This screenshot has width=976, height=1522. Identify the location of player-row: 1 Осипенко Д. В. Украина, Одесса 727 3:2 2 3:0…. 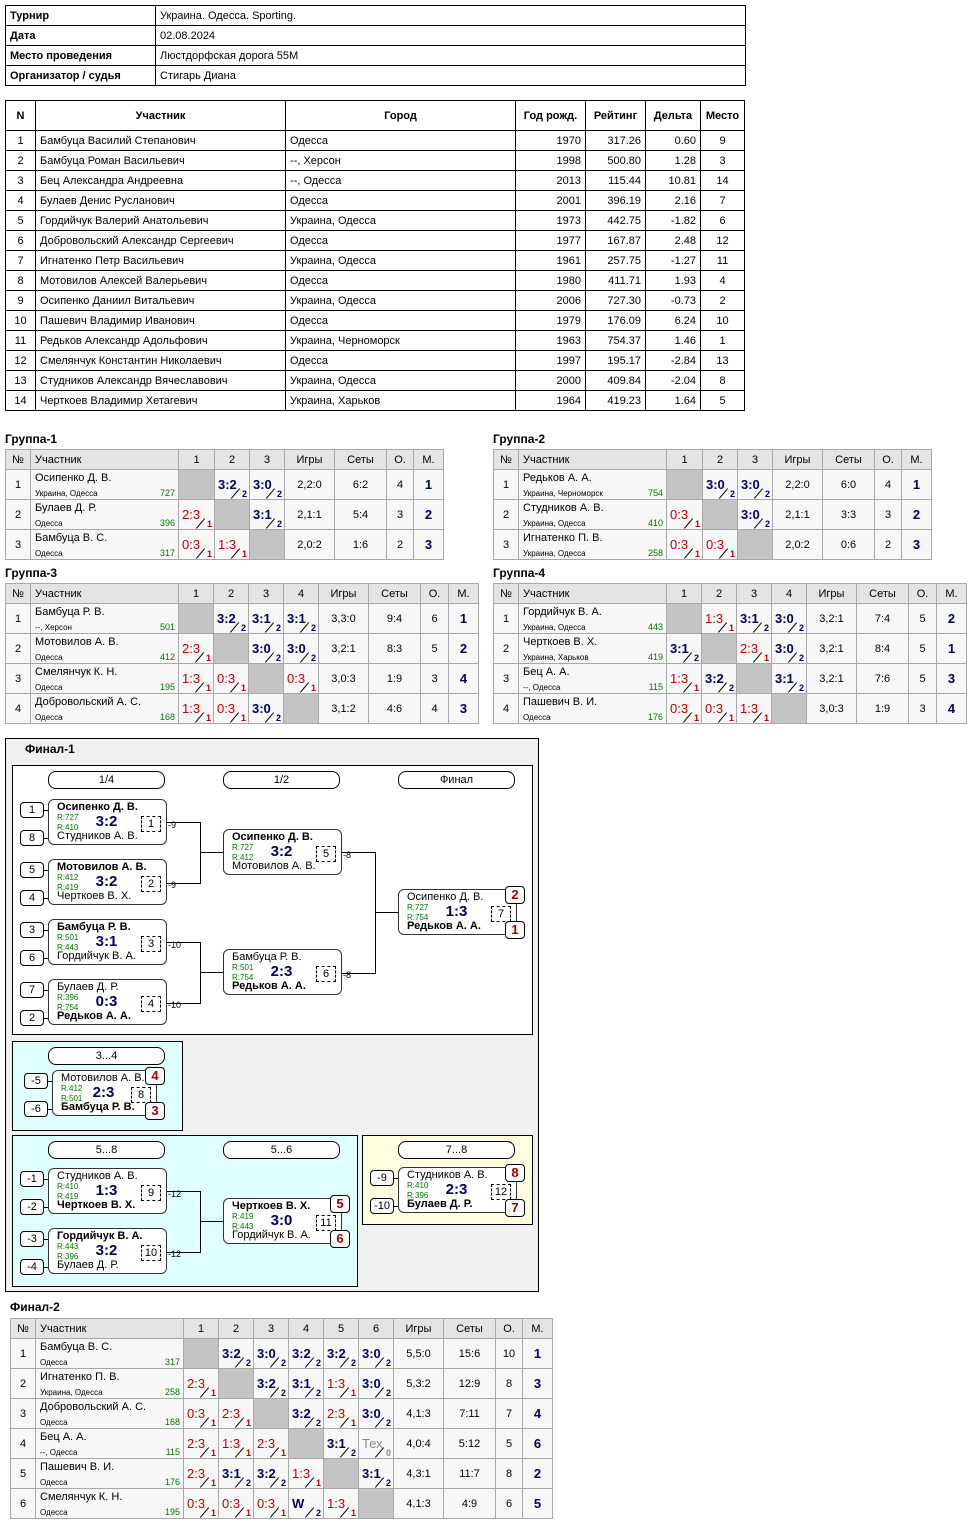
(224, 484).